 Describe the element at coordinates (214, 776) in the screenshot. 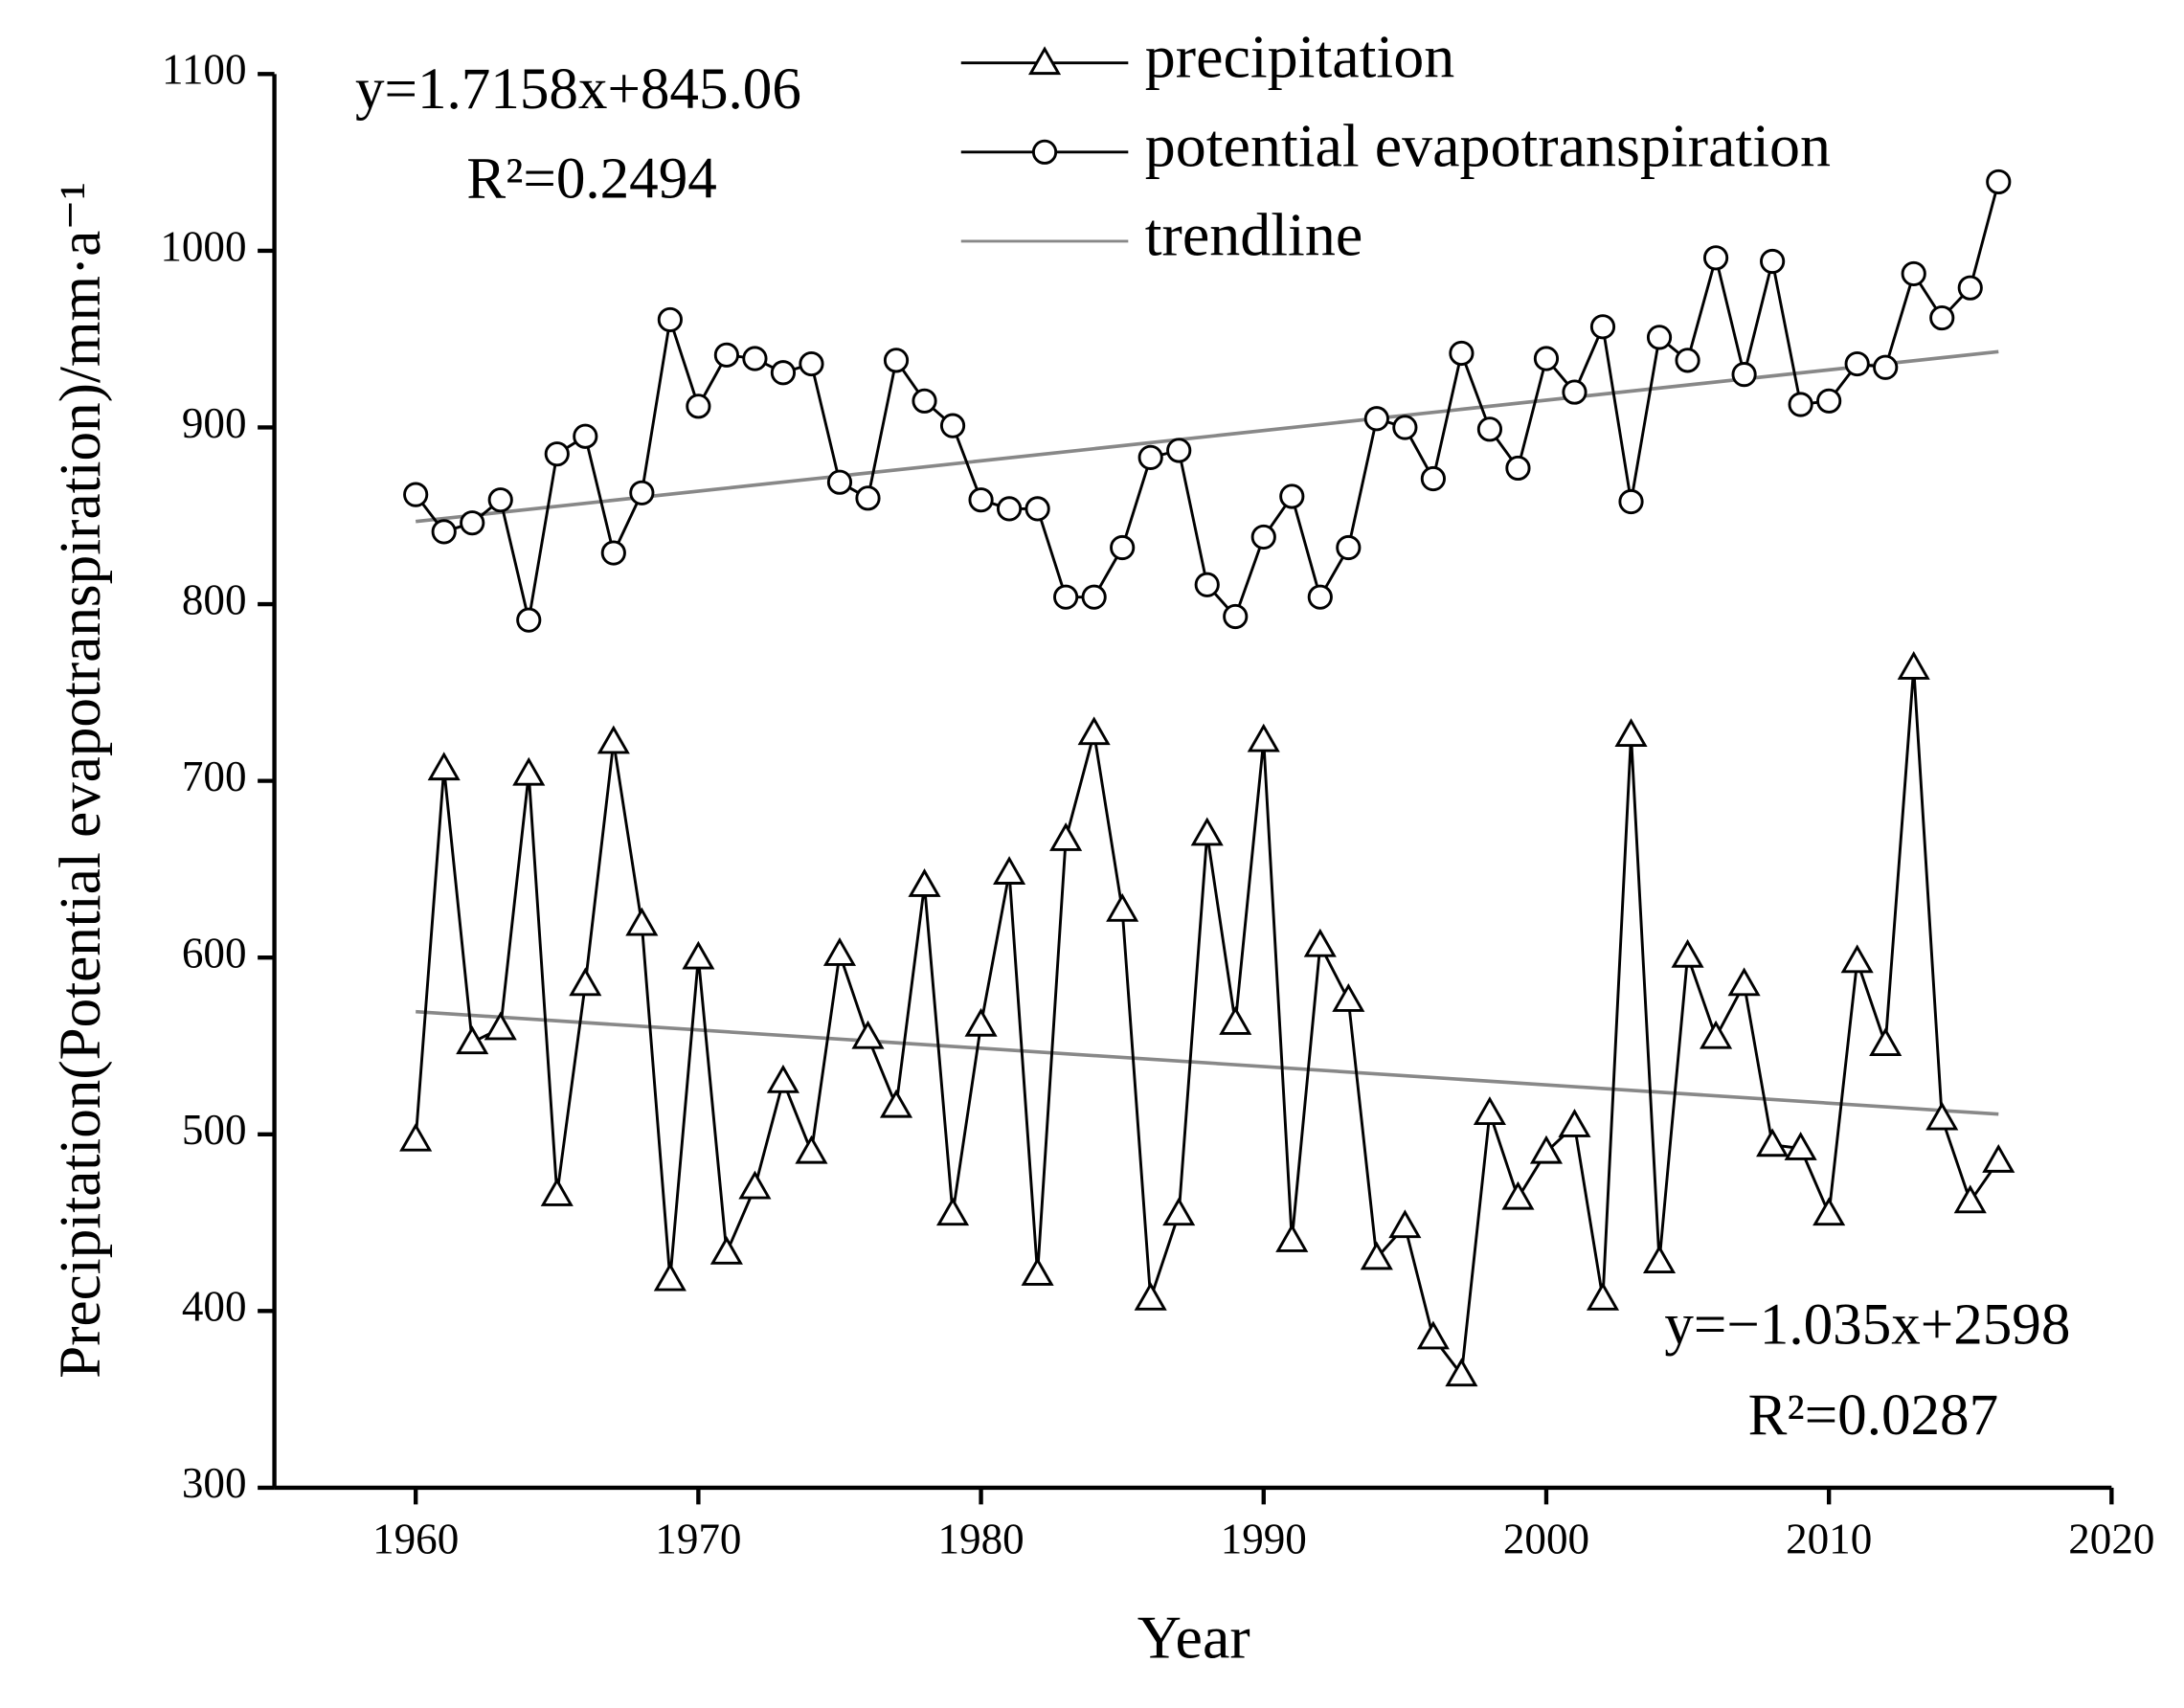

I see `y-tick-label: 700` at that location.